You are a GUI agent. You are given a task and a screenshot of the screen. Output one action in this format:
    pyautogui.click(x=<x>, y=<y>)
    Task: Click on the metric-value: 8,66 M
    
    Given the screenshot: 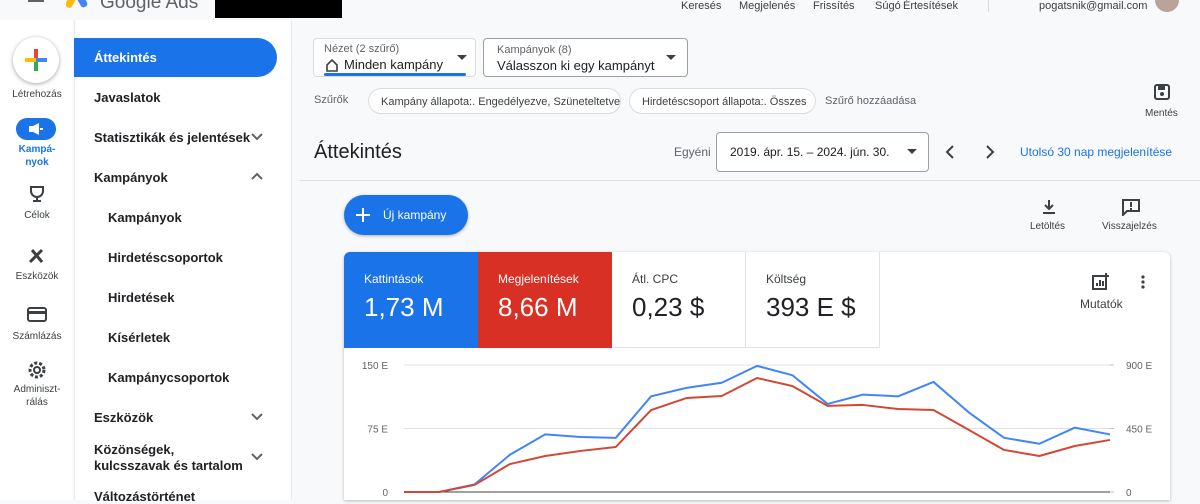 What is the action you would take?
    pyautogui.click(x=538, y=307)
    